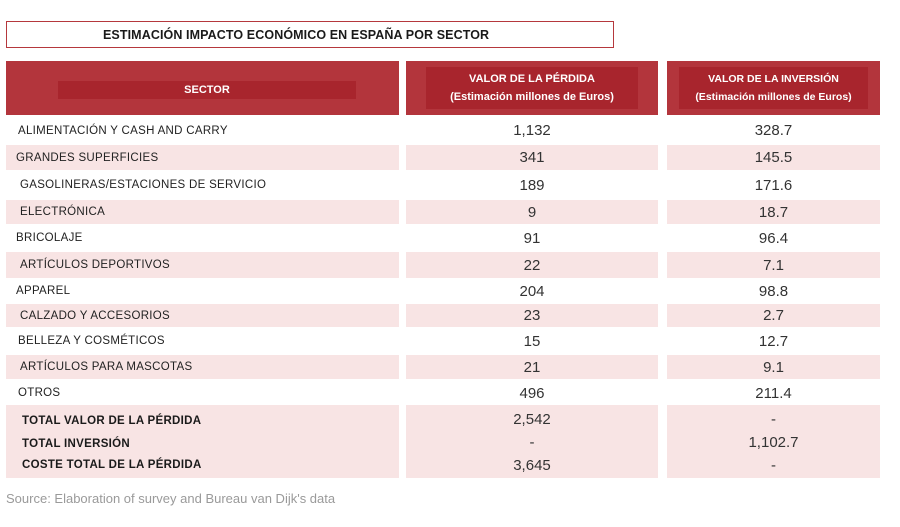 The width and height of the screenshot is (900, 527). I want to click on total-investment-value: 1,102.7, so click(773, 442).